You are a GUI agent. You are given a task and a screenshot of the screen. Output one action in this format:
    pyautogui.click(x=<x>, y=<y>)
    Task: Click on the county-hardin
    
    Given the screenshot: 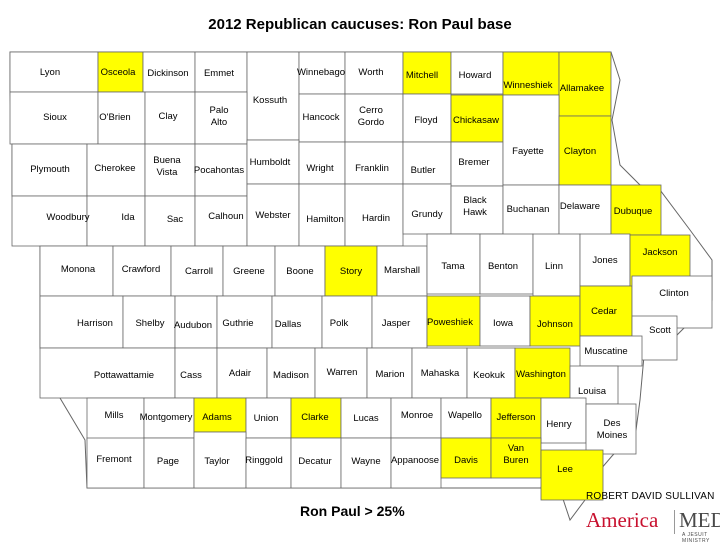 What is the action you would take?
    pyautogui.click(x=374, y=215)
    